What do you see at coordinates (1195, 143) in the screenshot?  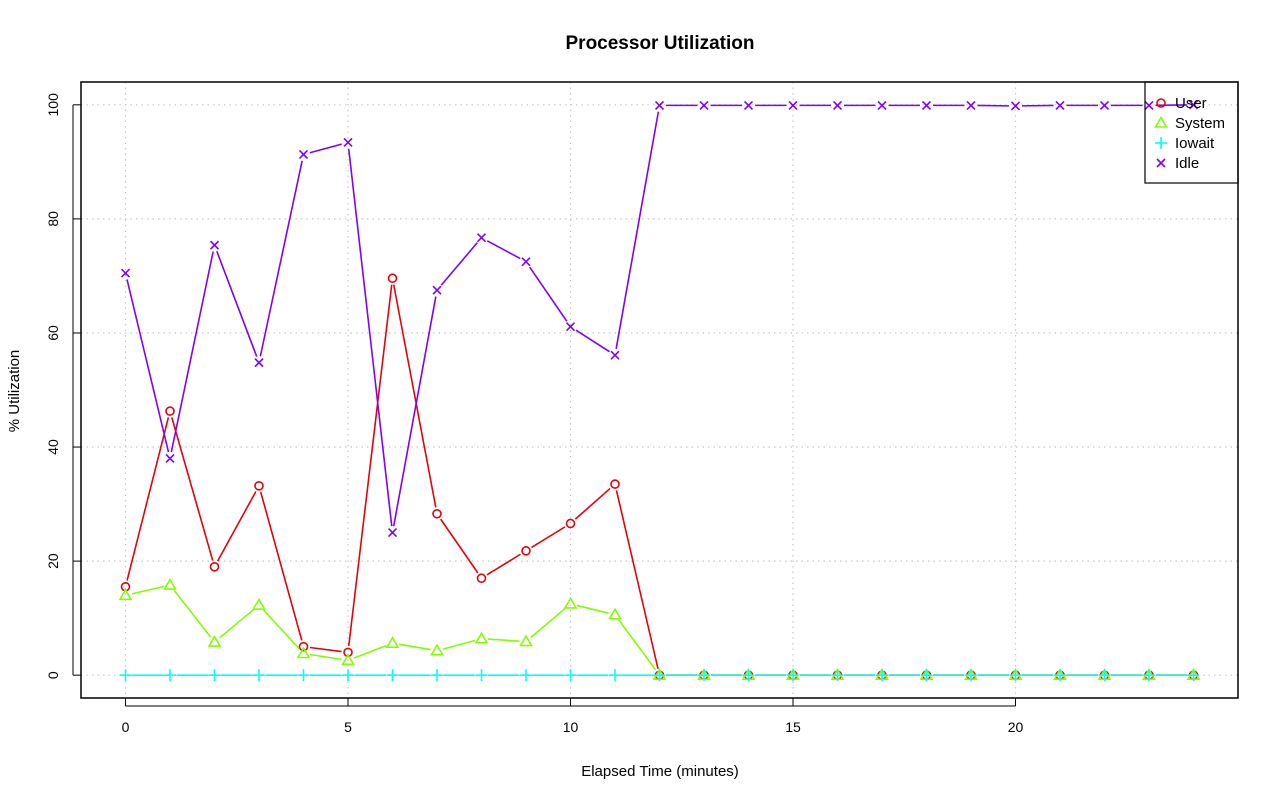 I see `legend-label-iowait: Iowait` at bounding box center [1195, 143].